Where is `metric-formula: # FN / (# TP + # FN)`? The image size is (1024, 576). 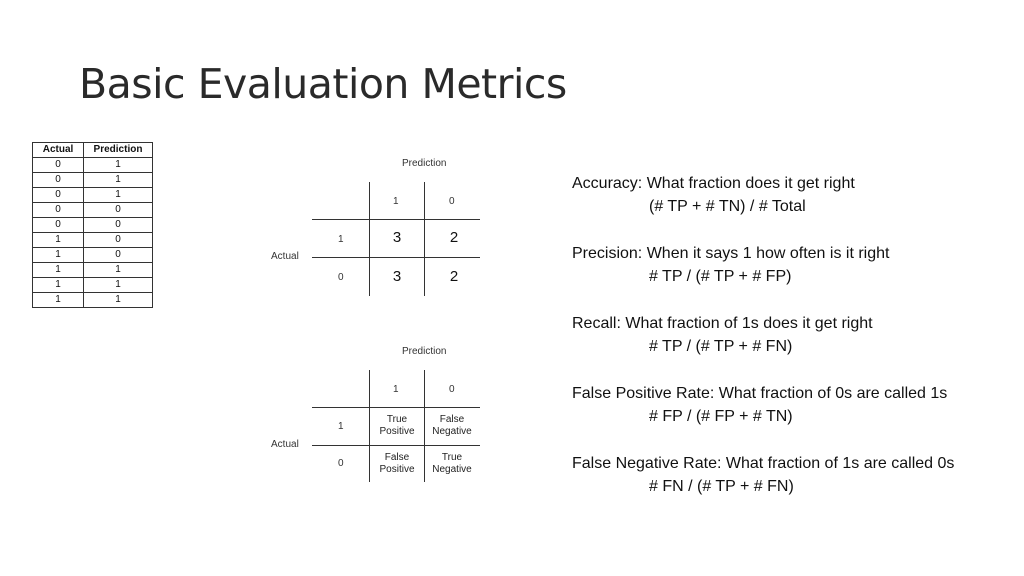 metric-formula: # FN / (# TP + # FN) is located at coordinates (721, 486).